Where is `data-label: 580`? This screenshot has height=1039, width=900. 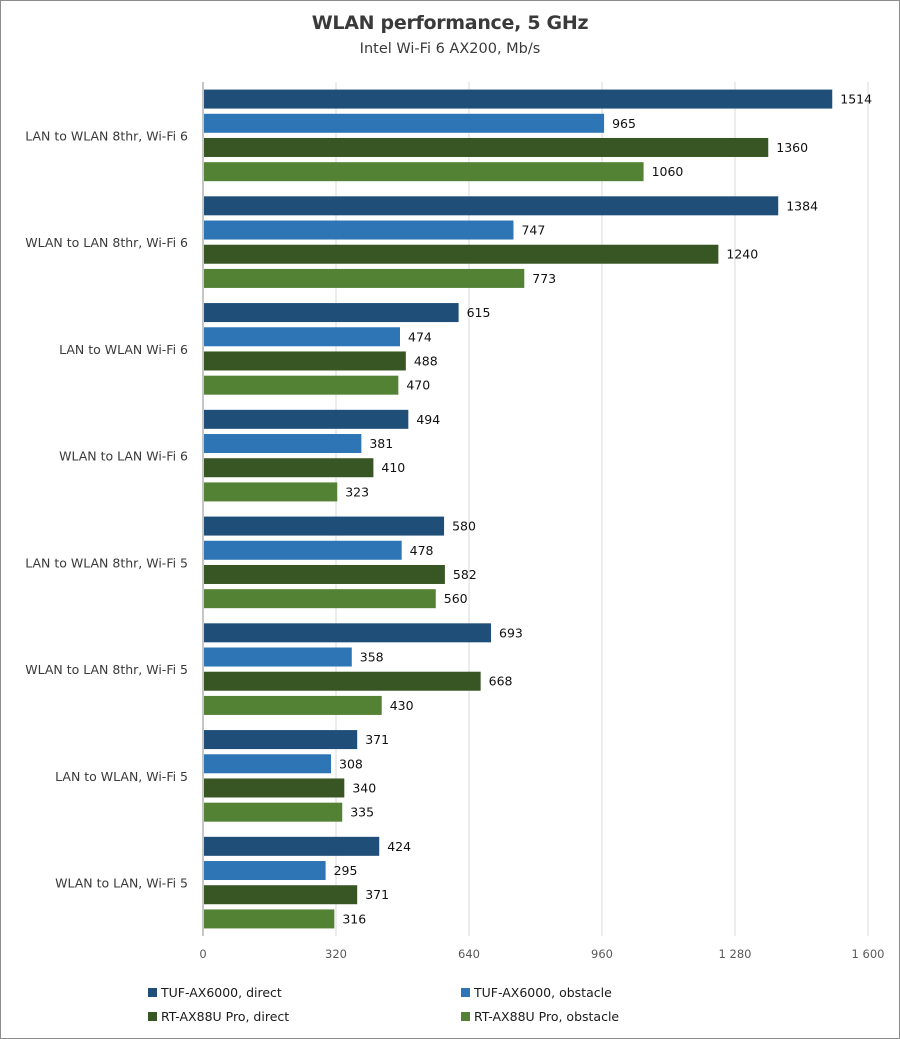
data-label: 580 is located at coordinates (464, 526).